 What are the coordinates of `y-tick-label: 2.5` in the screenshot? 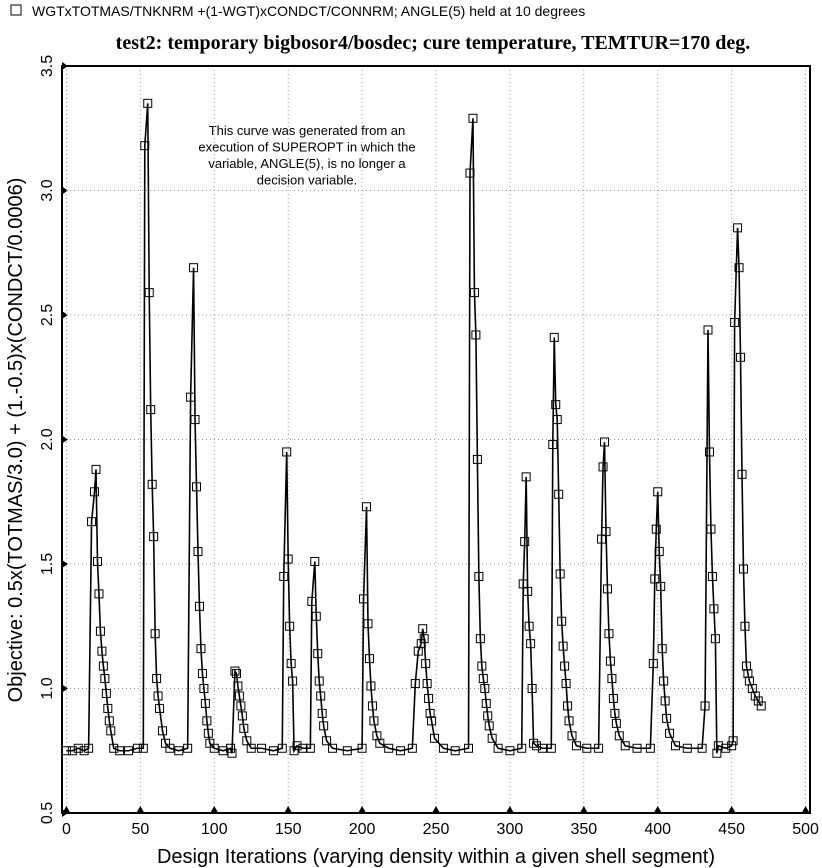 It's located at (47, 315).